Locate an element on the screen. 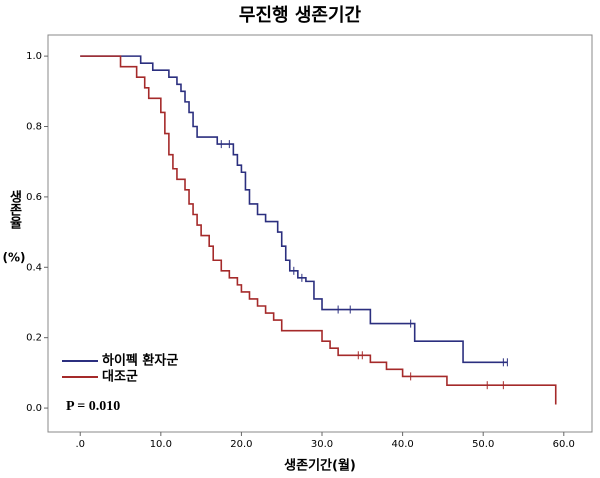  annotation: P = 0.010 is located at coordinates (93, 406).